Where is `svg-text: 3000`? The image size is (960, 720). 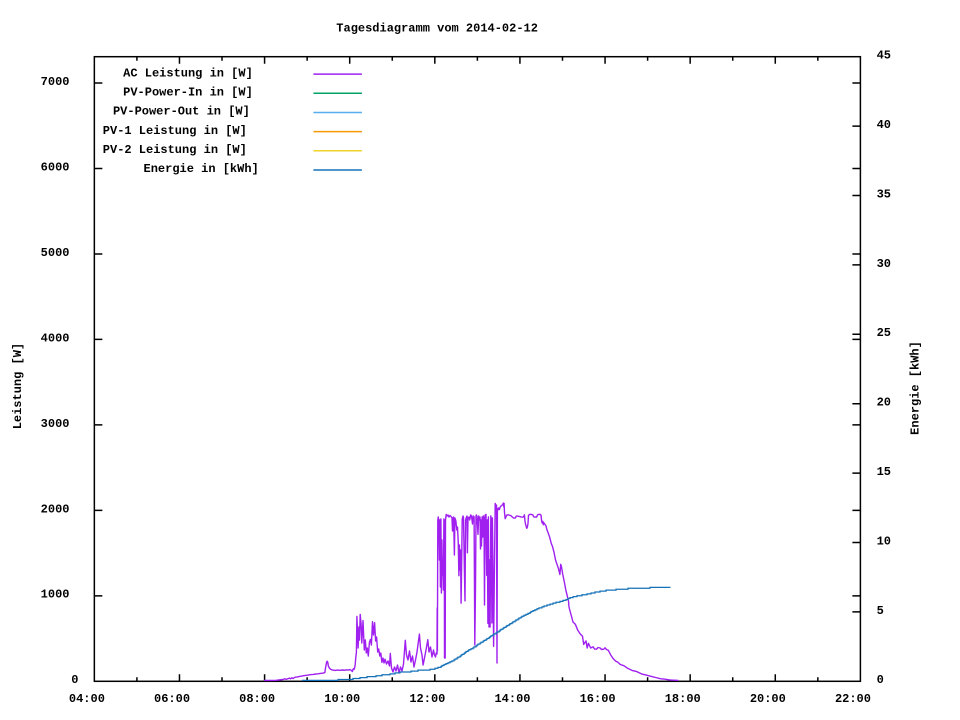 svg-text: 3000 is located at coordinates (55, 424).